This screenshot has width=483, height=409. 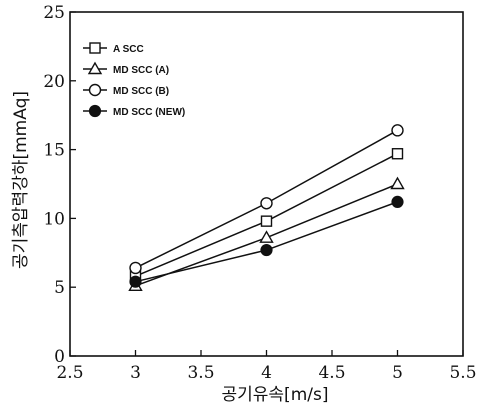 I want to click on y-tick-label: 10, so click(x=54, y=219).